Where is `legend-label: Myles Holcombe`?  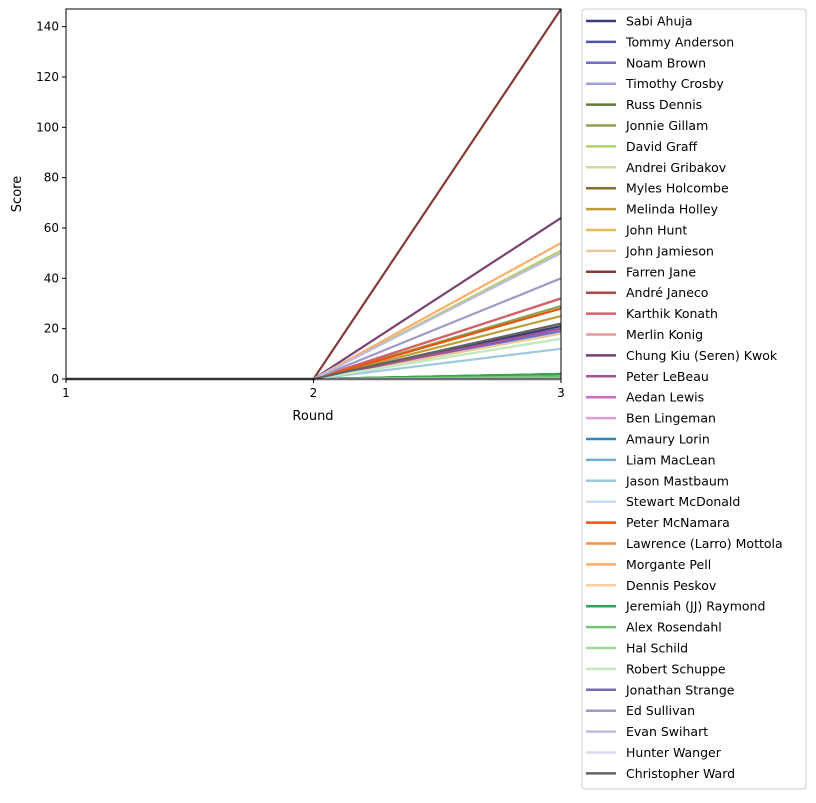
legend-label: Myles Holcombe is located at coordinates (677, 188).